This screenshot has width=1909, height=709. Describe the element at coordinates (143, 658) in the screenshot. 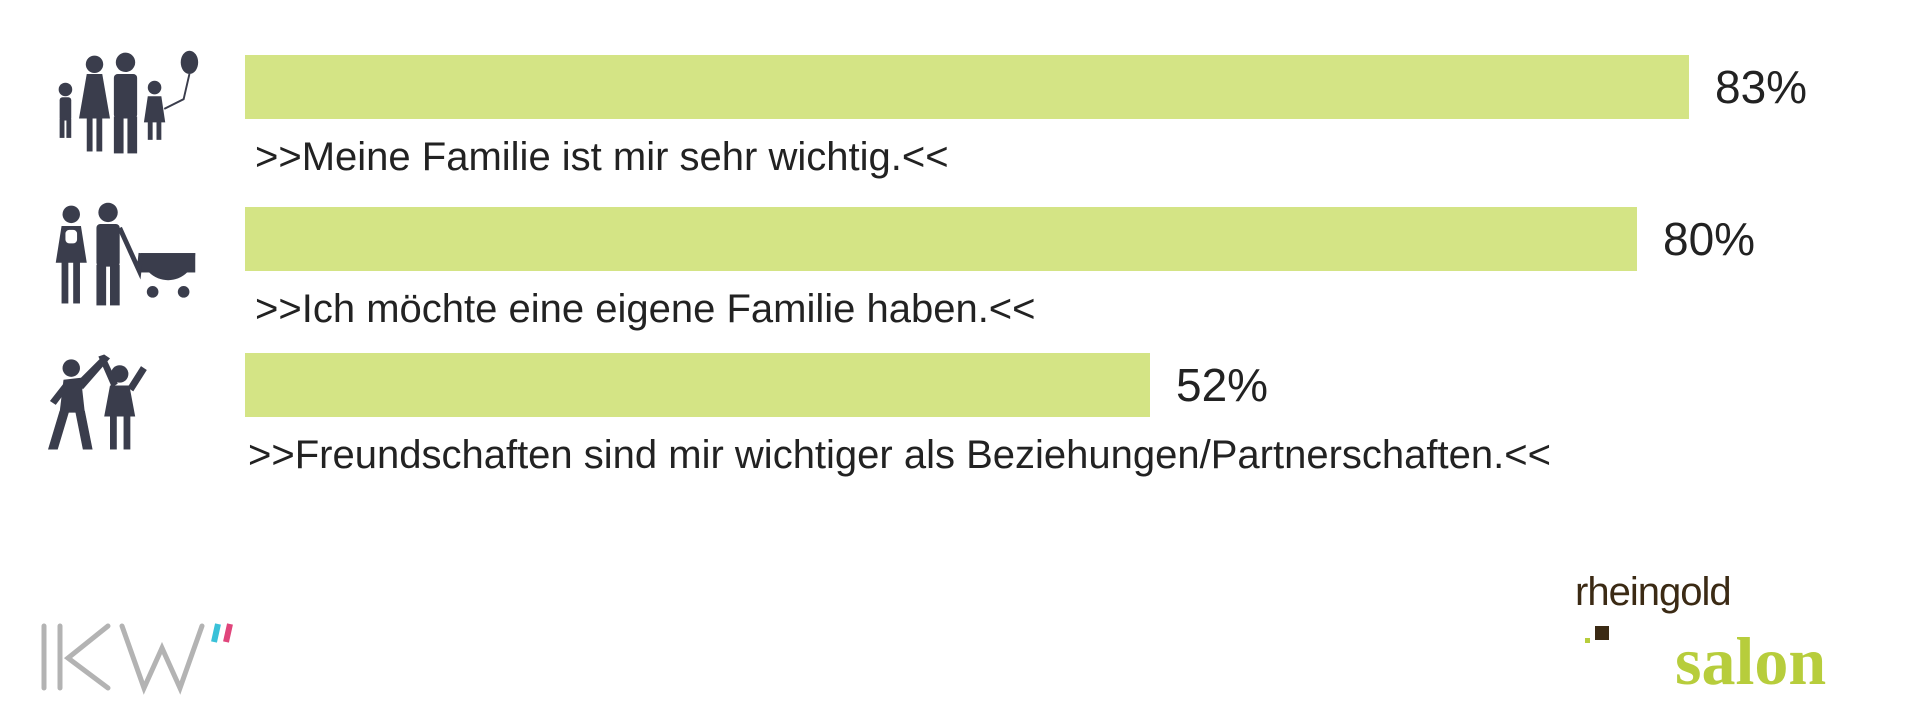

I see `ikw-logo` at that location.